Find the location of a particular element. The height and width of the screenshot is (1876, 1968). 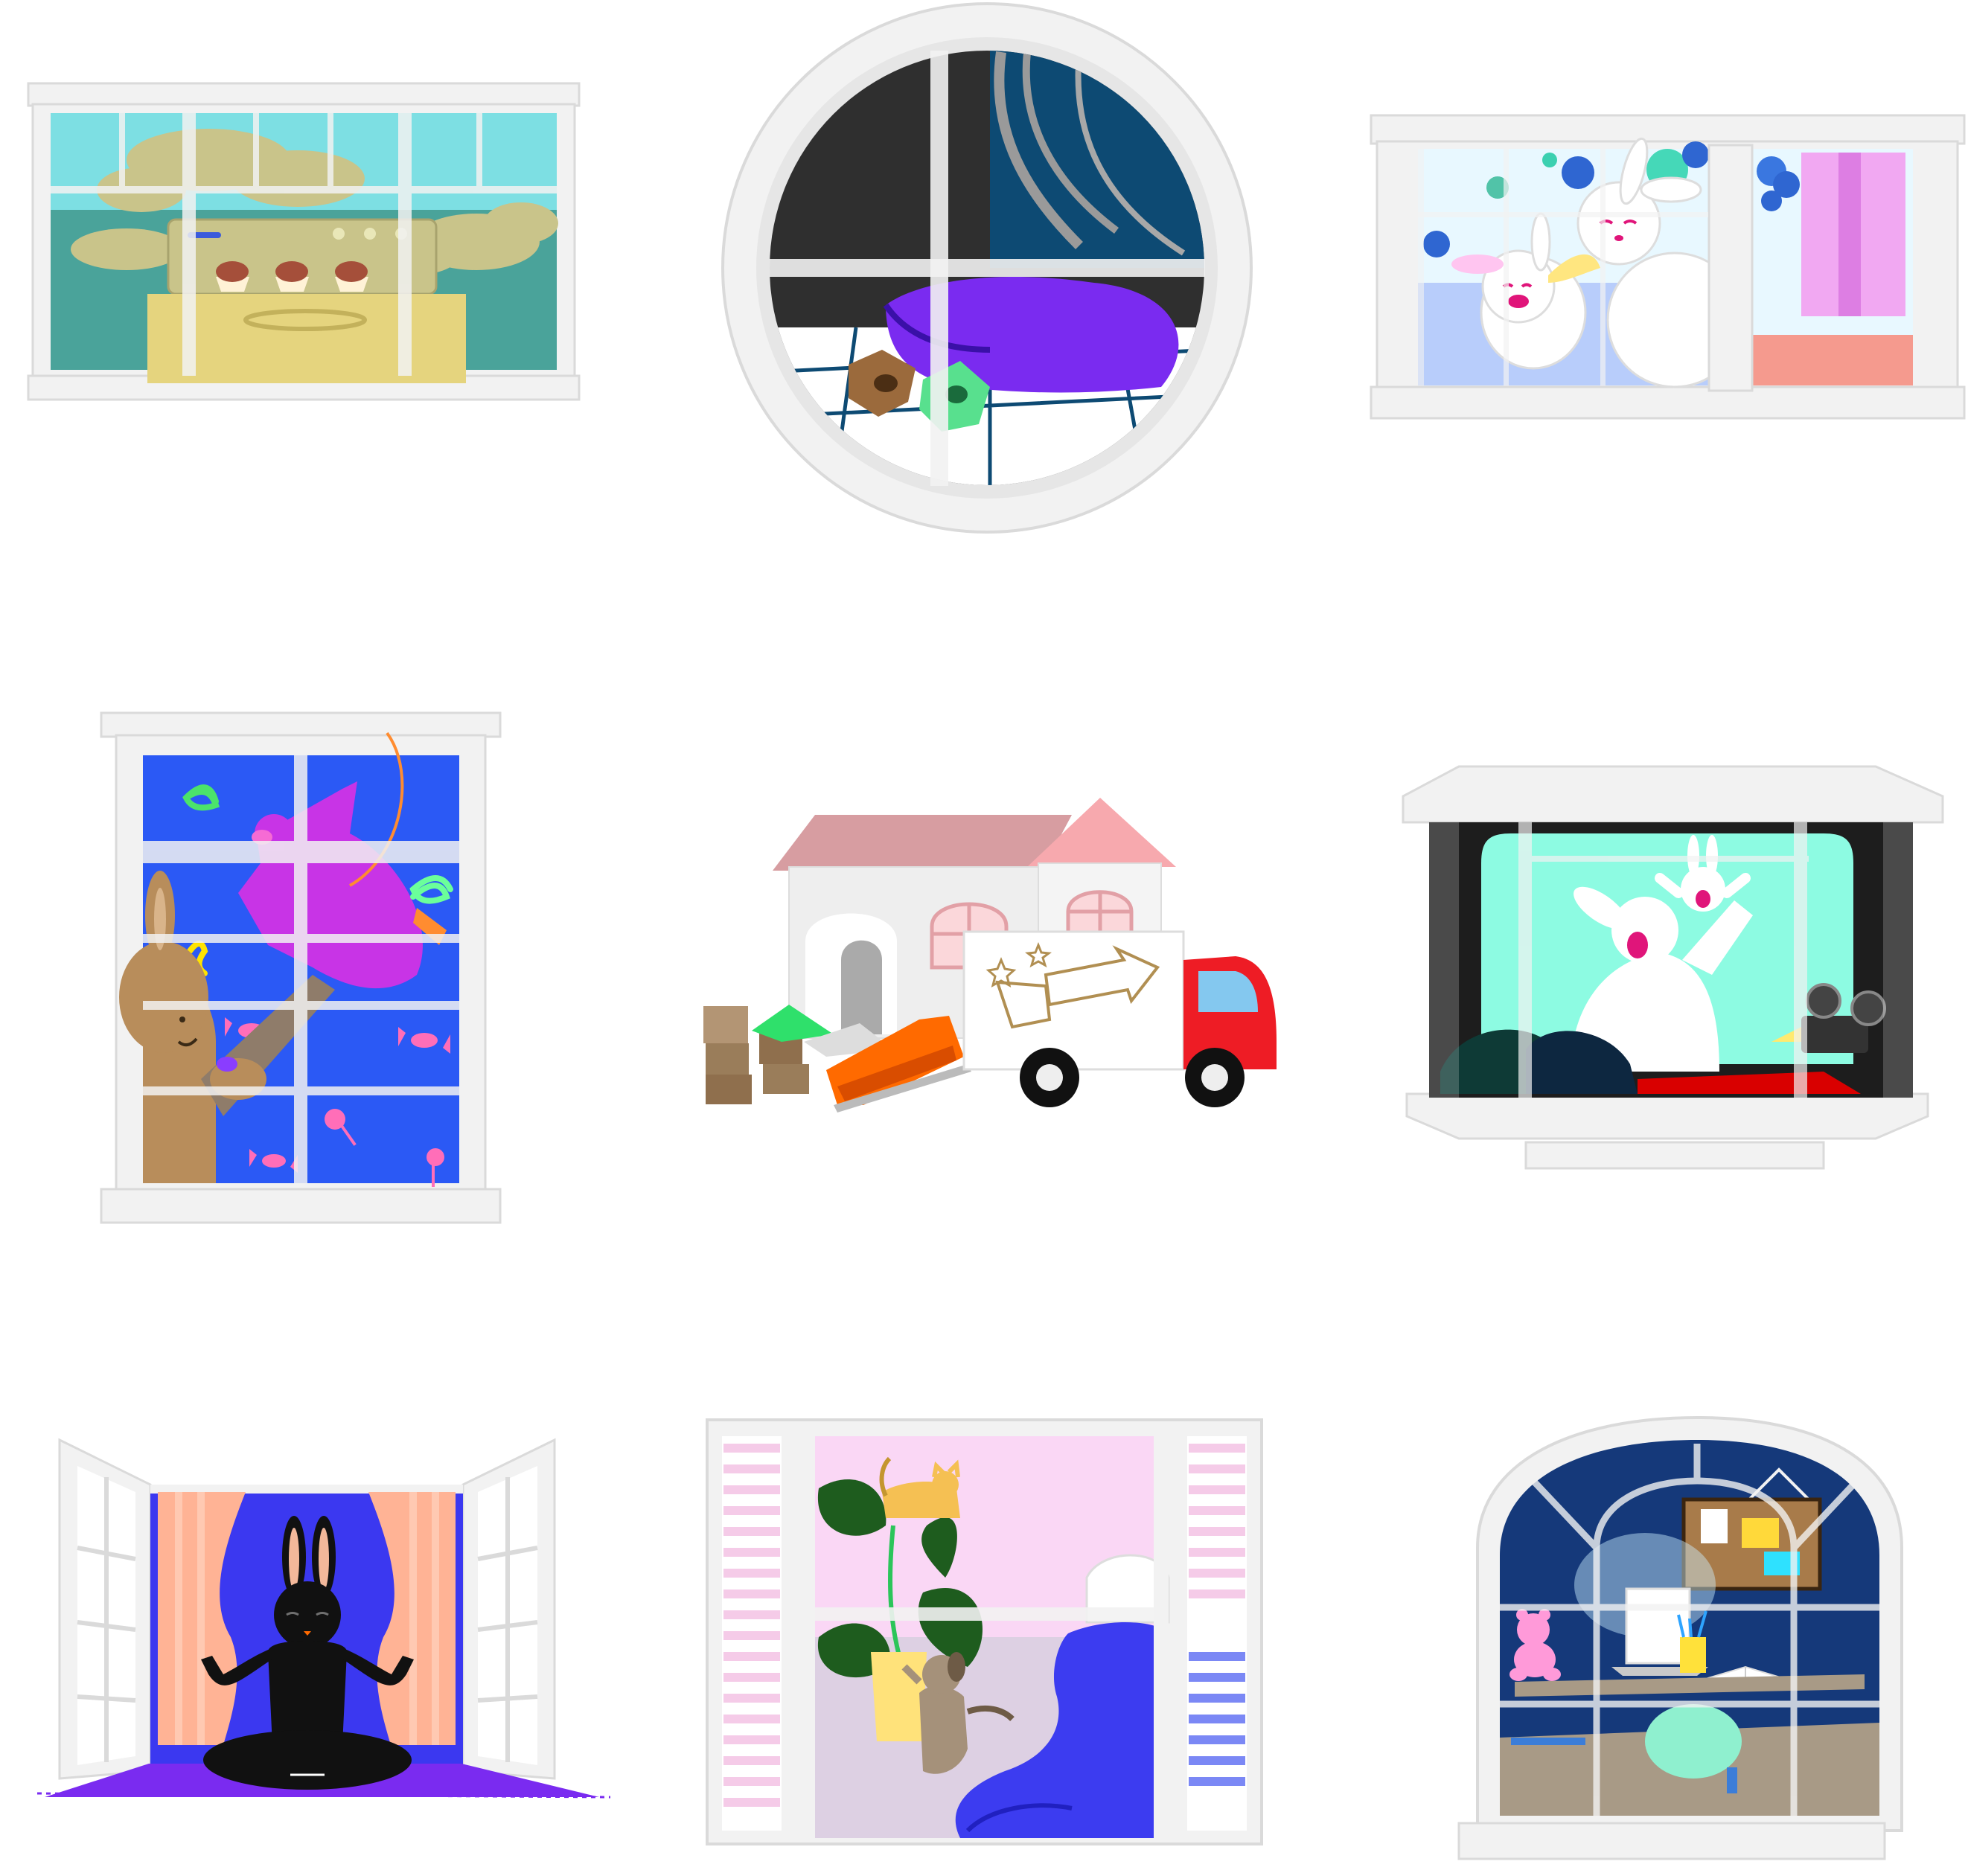

arched-window-study is located at coordinates (1680, 1637).